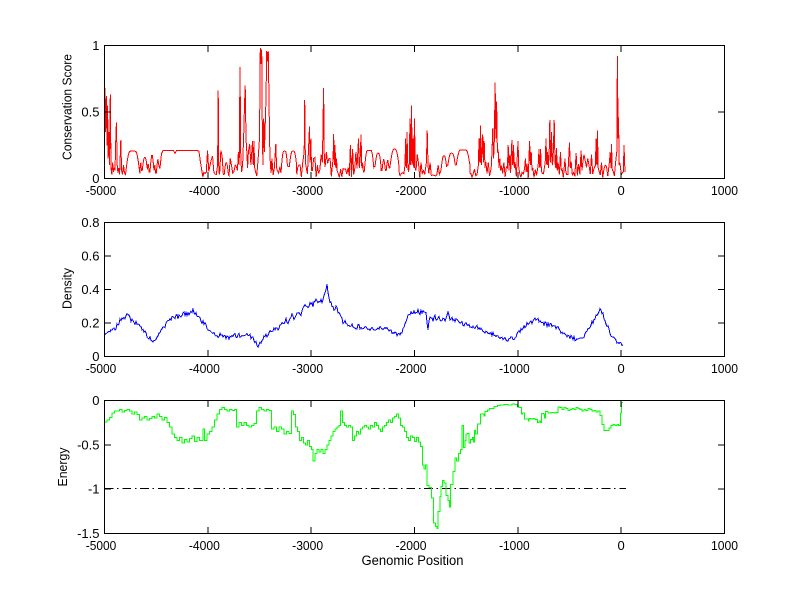 This screenshot has height=604, width=800. Describe the element at coordinates (94, 489) in the screenshot. I see `svg-text: -1` at that location.